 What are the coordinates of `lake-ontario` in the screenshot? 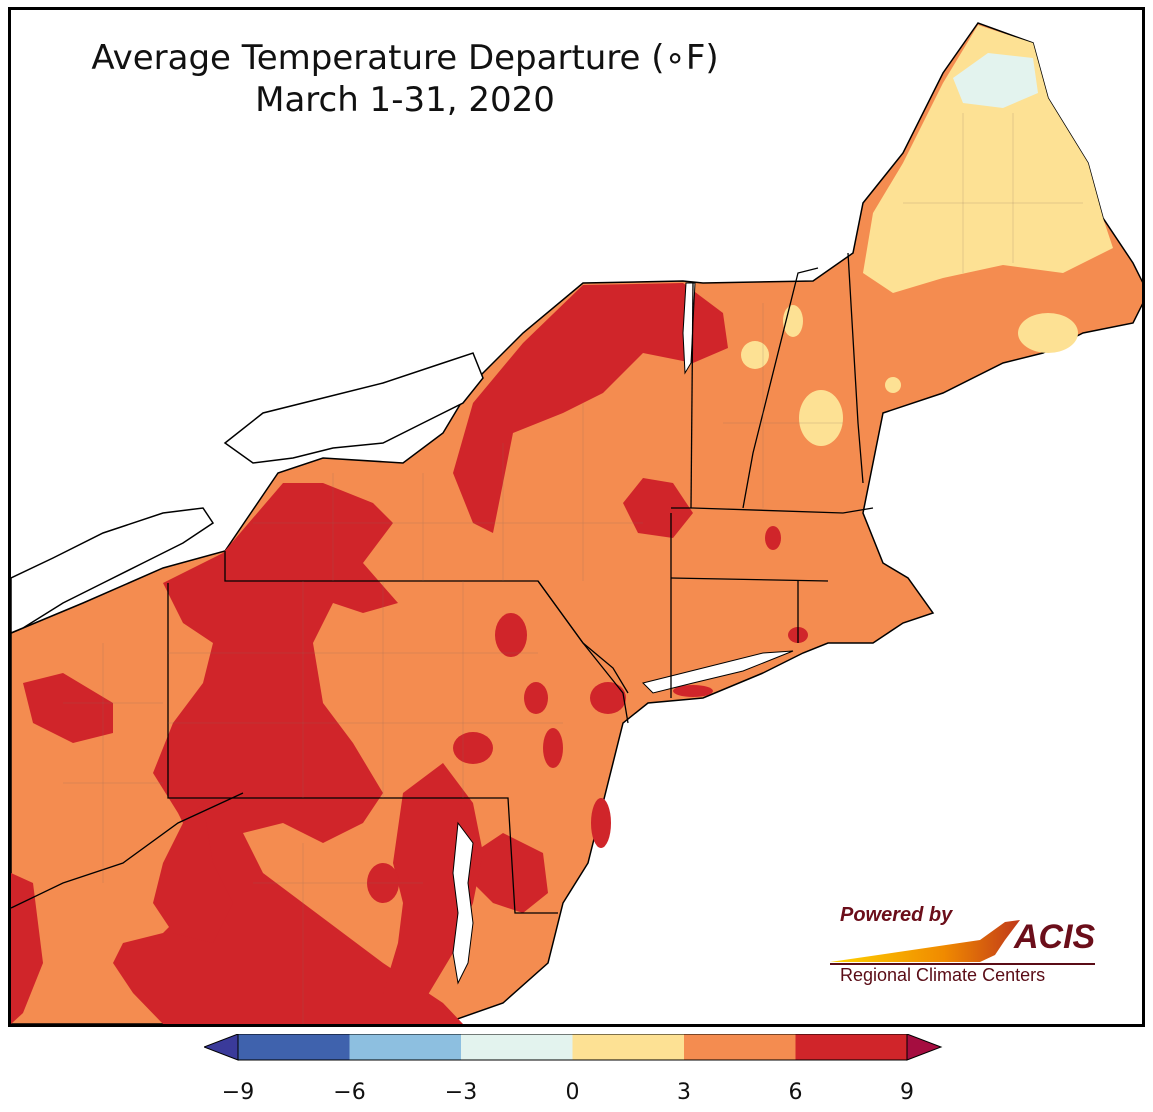 It's located at (353, 408).